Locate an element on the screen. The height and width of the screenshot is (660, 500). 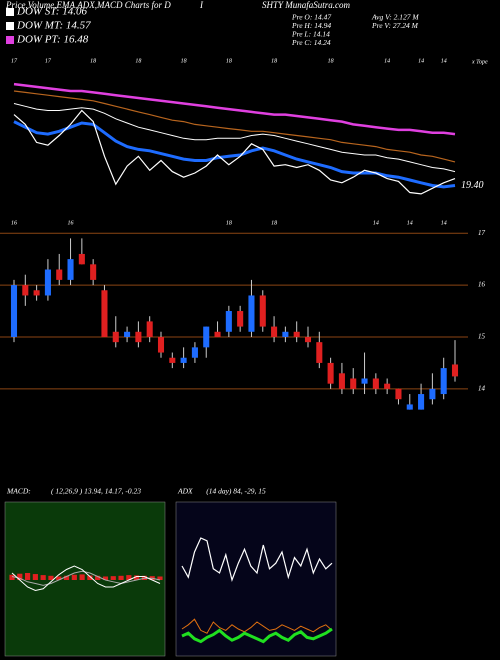
y-tick-label: 16 is located at coordinates (482, 285).